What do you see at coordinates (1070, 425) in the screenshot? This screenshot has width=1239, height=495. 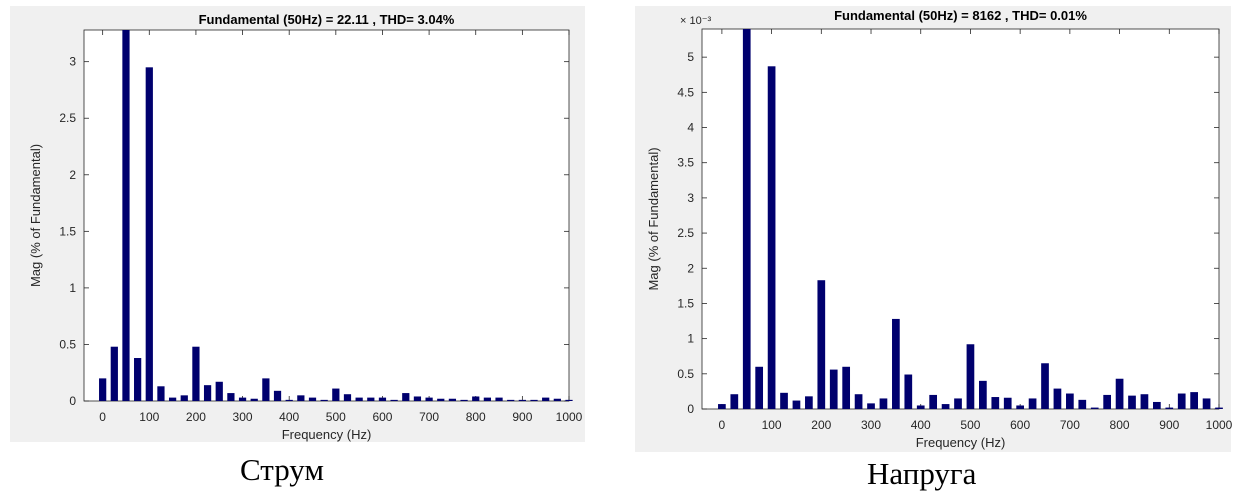 I see `x-tick-label: 700` at bounding box center [1070, 425].